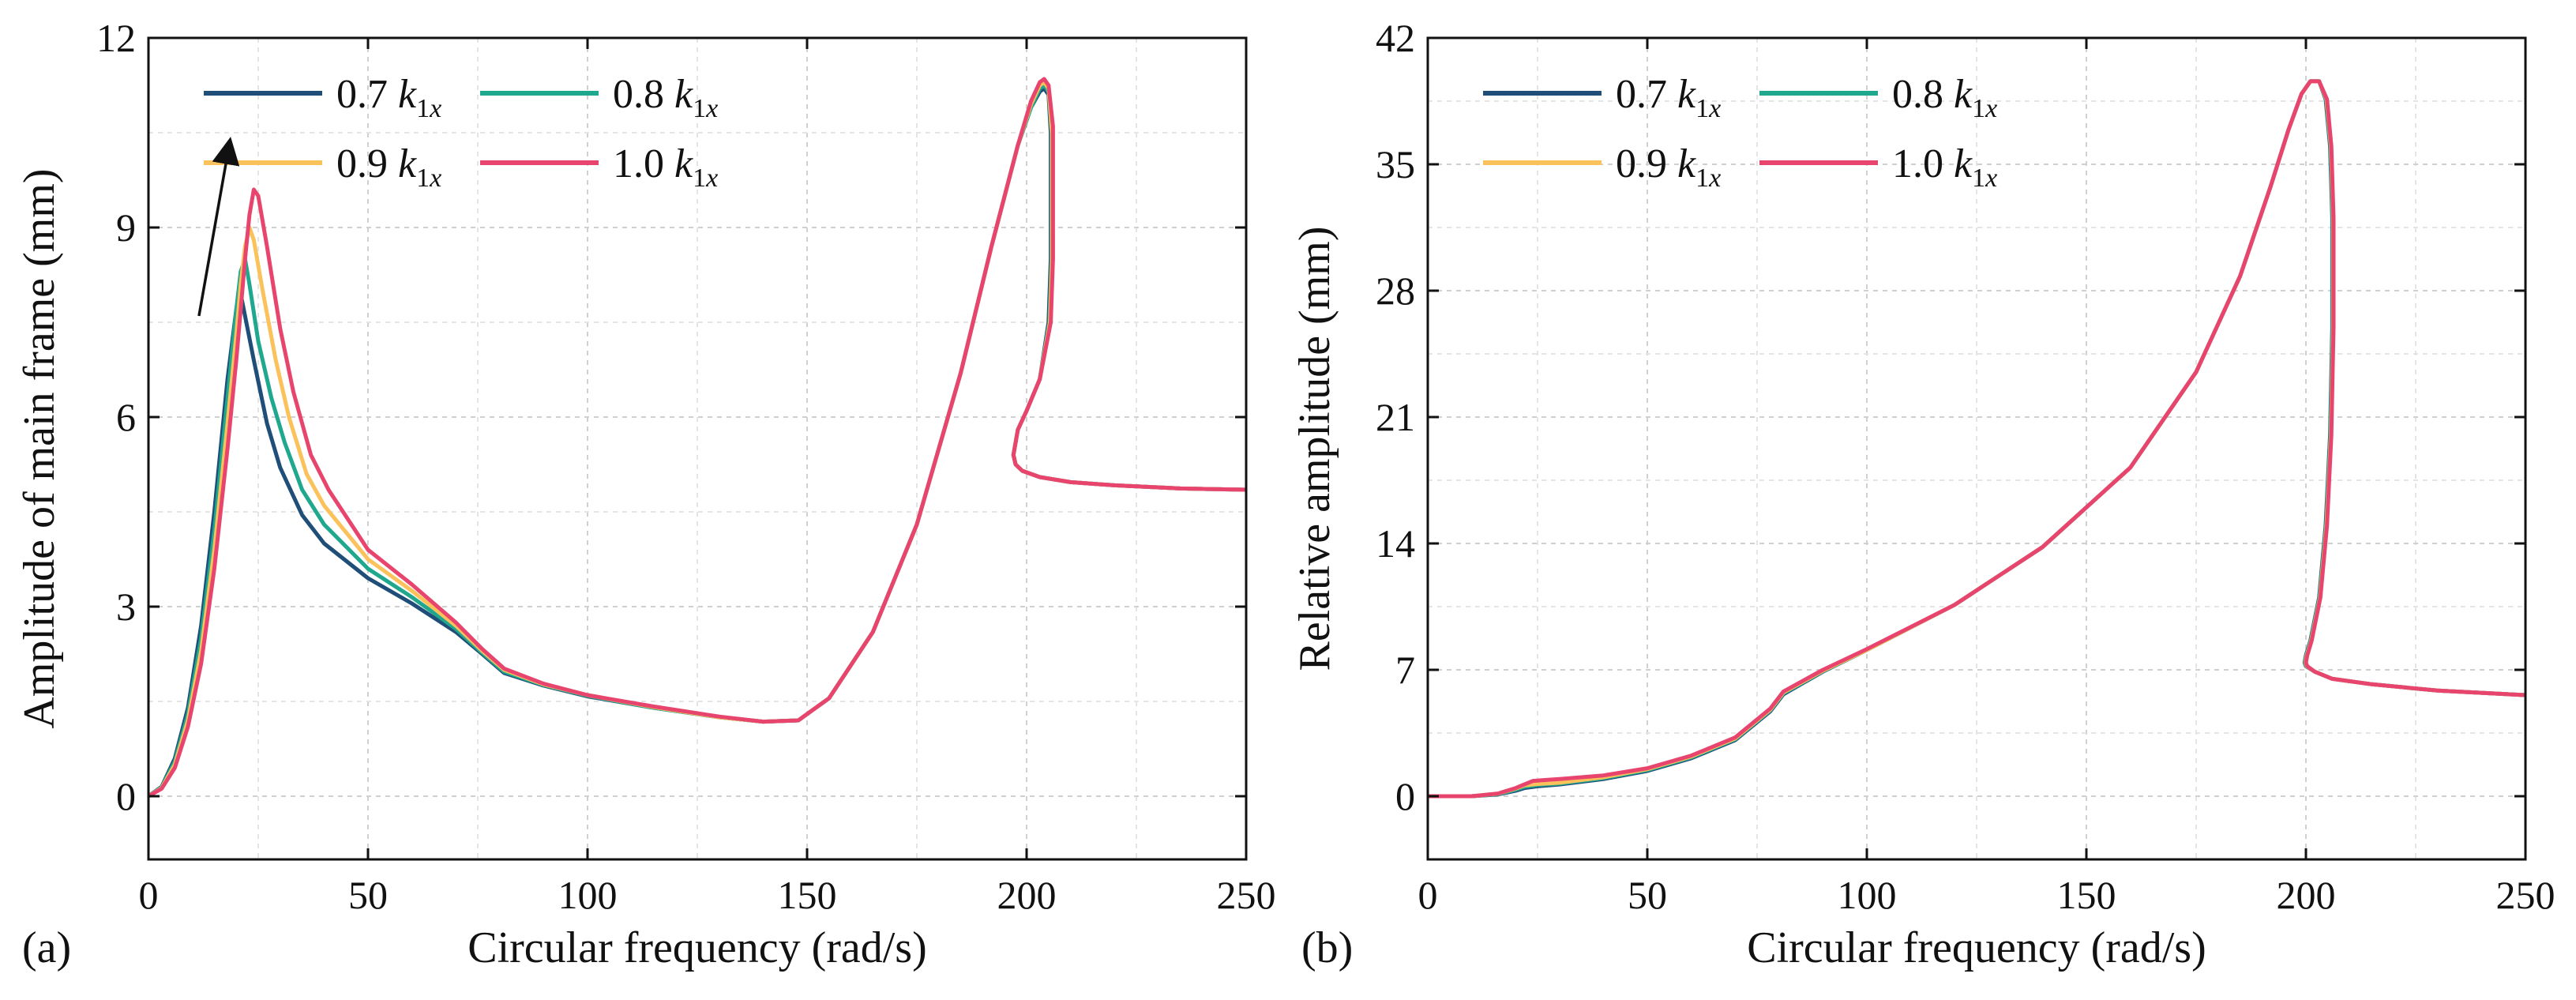  What do you see at coordinates (2525, 895) in the screenshot?
I see `x-tick-label-b-5: 250` at bounding box center [2525, 895].